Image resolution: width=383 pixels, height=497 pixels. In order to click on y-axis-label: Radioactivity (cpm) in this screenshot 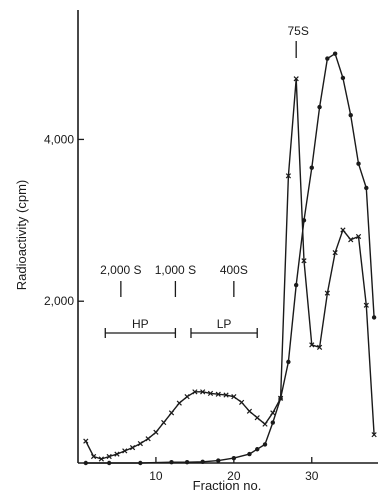, I will do `click(21, 235)`.